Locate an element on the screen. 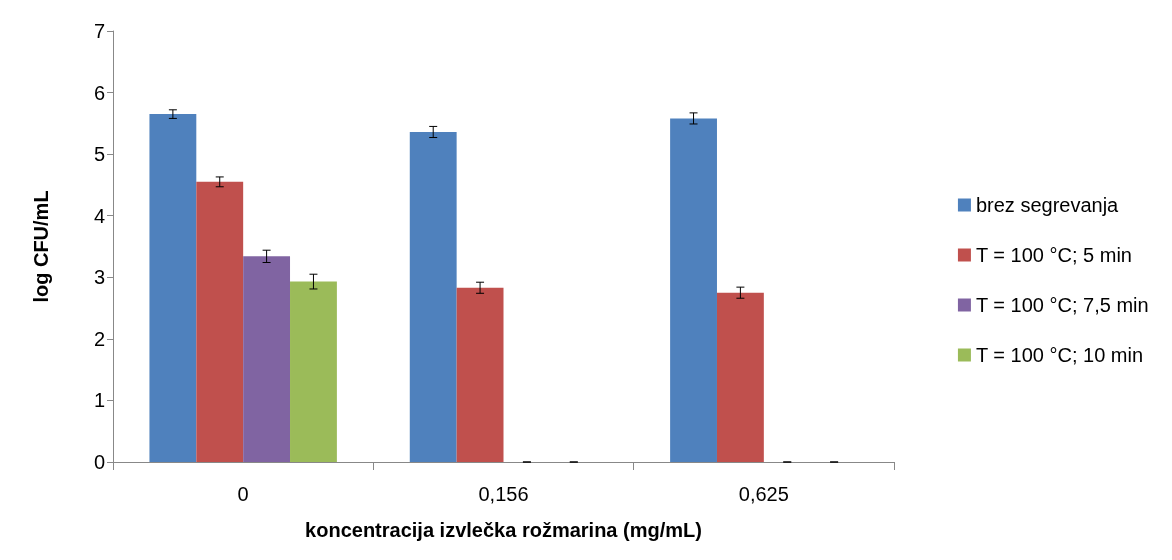 The width and height of the screenshot is (1172, 560). y-tick-label: 0 is located at coordinates (99, 462).